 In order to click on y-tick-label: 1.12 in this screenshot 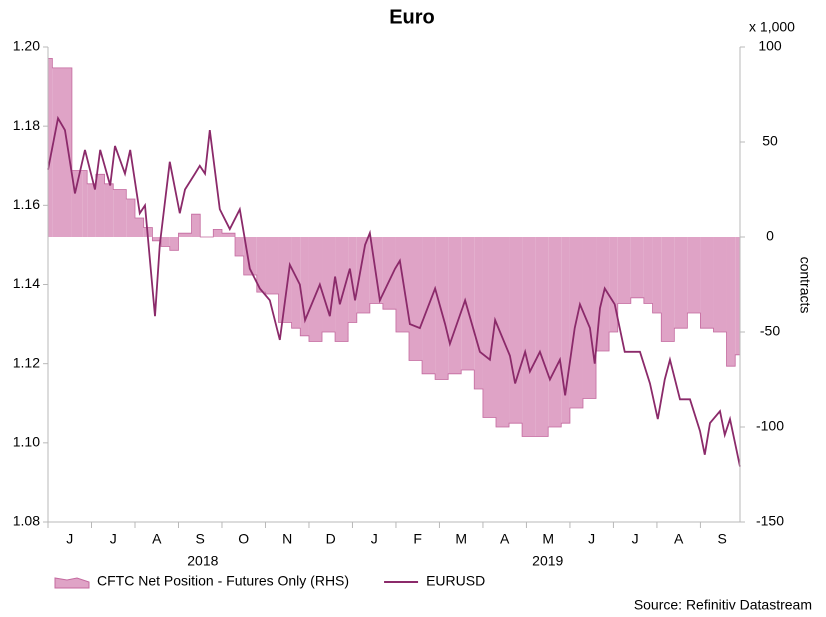, I will do `click(26, 362)`.